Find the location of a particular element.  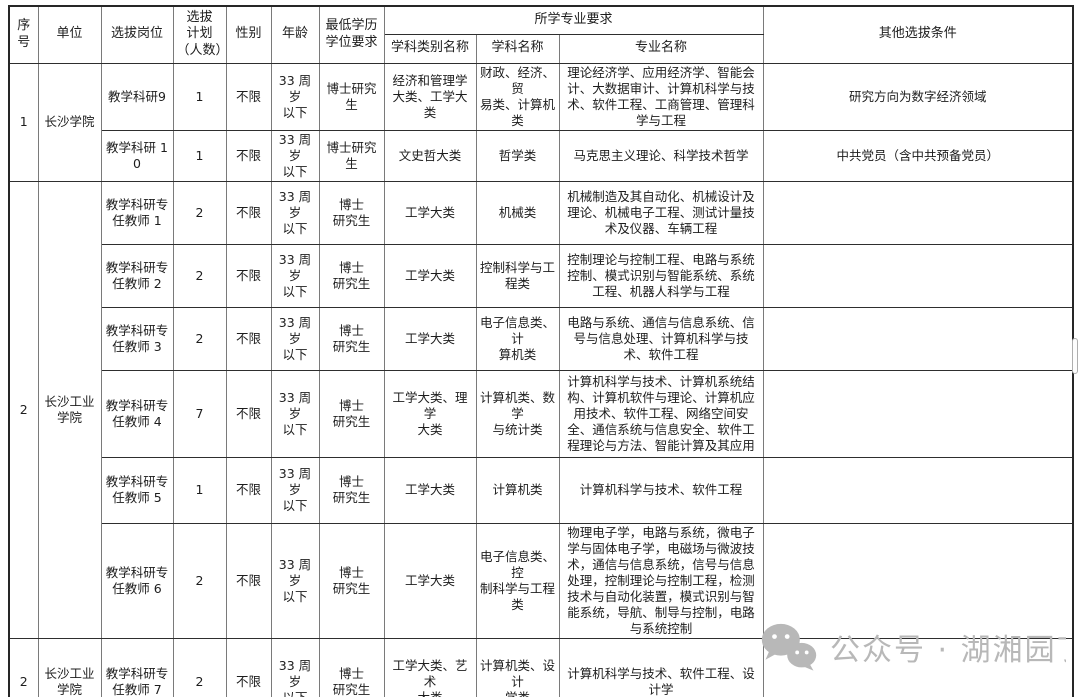

cell-position: 教学科研 10 is located at coordinates (137, 155).